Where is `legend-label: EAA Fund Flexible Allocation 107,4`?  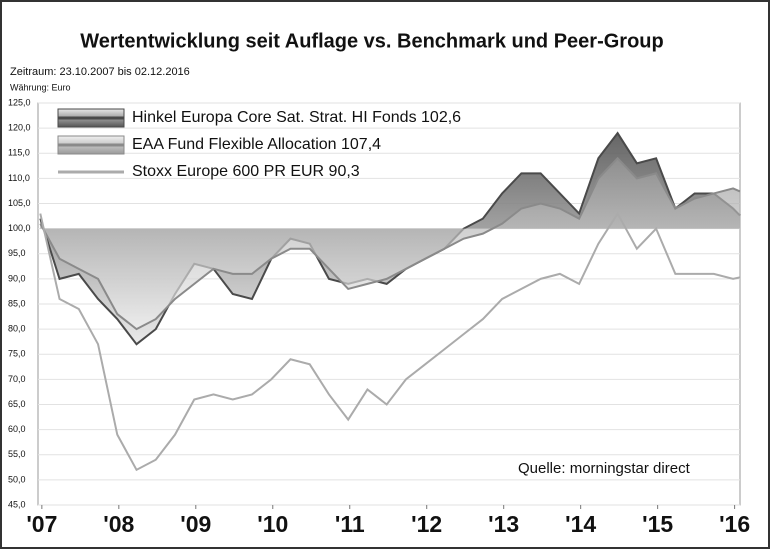
legend-label: EAA Fund Flexible Allocation 107,4 is located at coordinates (256, 144).